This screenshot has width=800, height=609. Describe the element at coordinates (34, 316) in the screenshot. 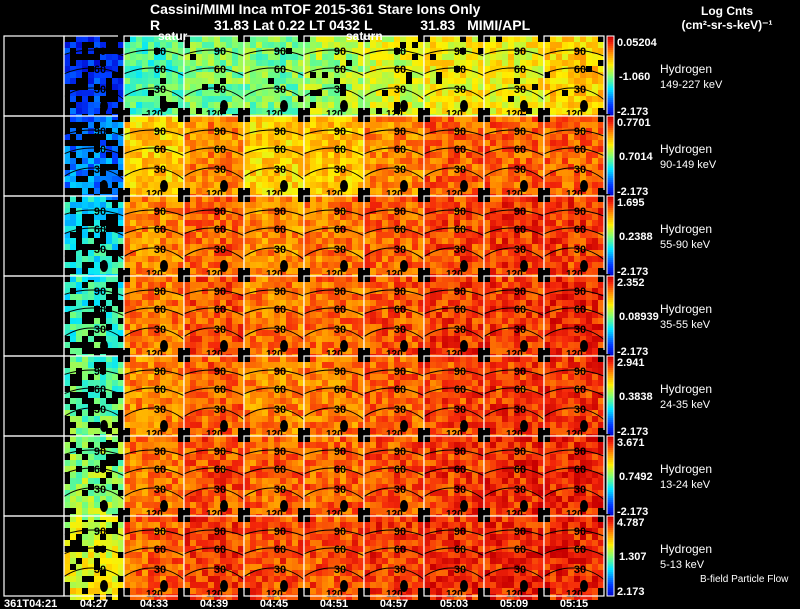

I see `heatmap-panel` at that location.